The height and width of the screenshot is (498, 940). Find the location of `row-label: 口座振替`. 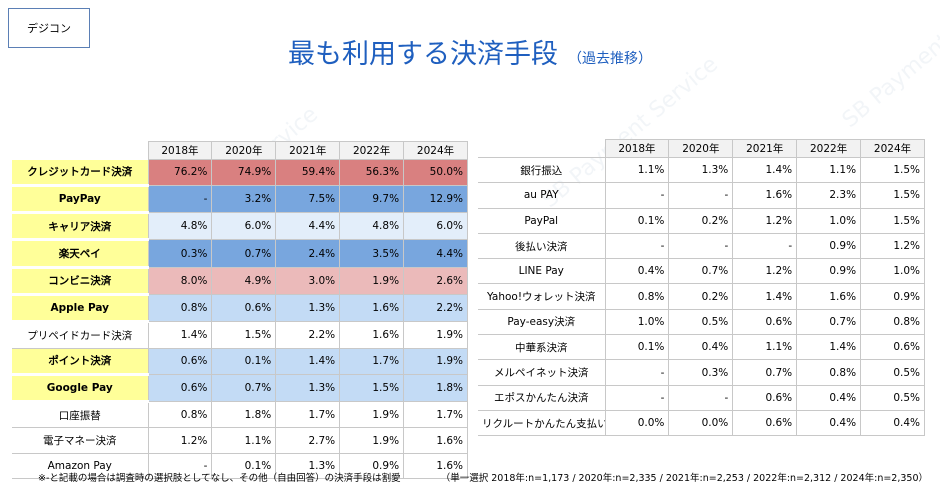

row-label: 口座振替 is located at coordinates (80, 415).